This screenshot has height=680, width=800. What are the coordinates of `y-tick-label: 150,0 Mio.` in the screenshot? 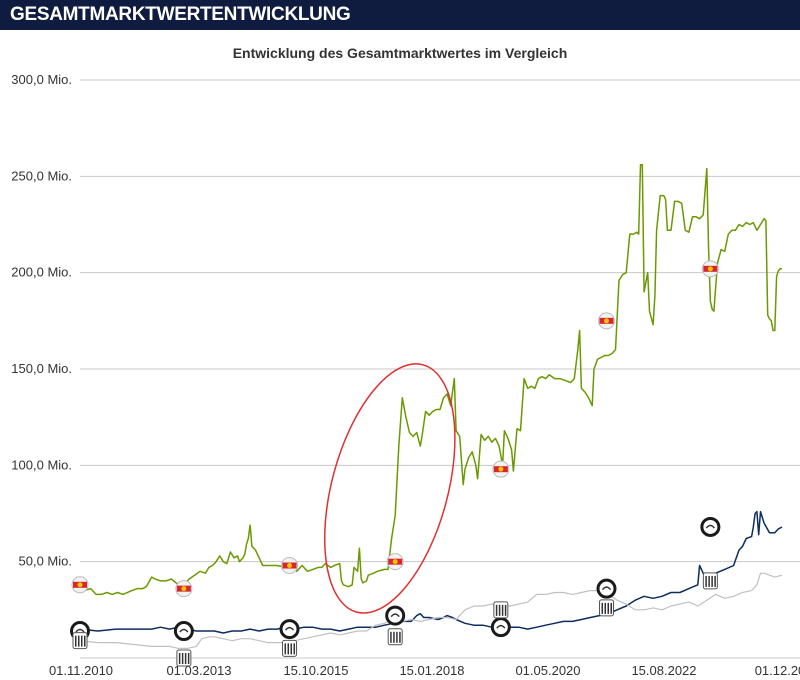 It's located at (41, 368).